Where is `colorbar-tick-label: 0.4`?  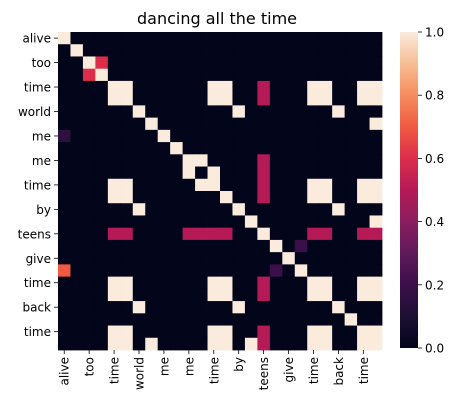 colorbar-tick-label: 0.4 is located at coordinates (434, 222).